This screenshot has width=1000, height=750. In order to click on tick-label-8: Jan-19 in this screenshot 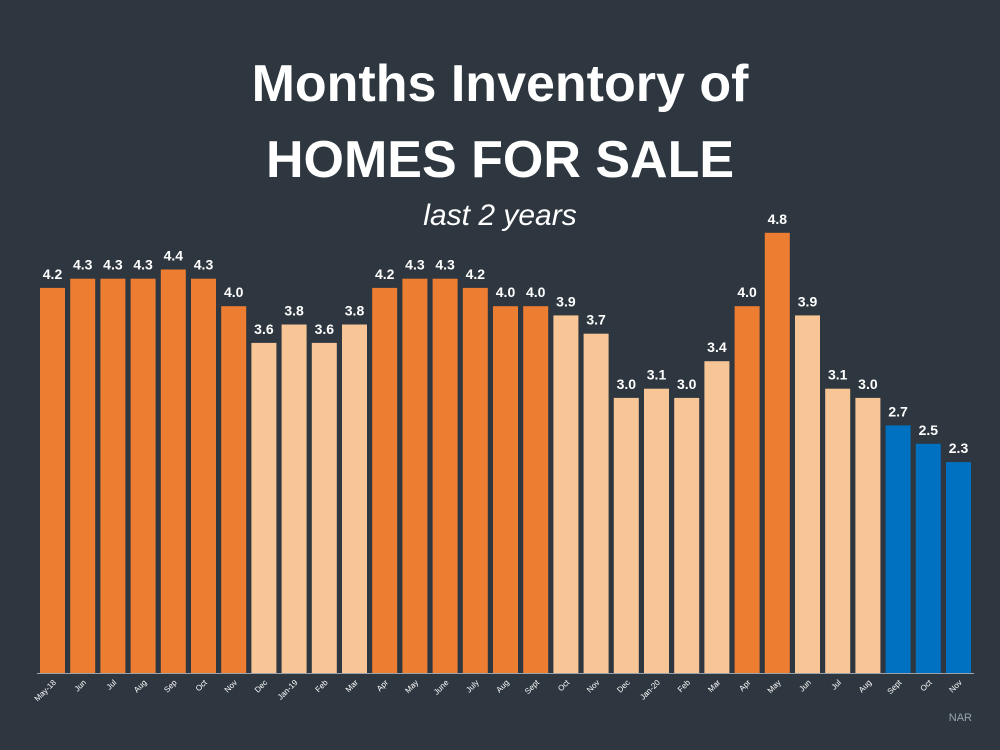, I will do `click(288, 690)`.